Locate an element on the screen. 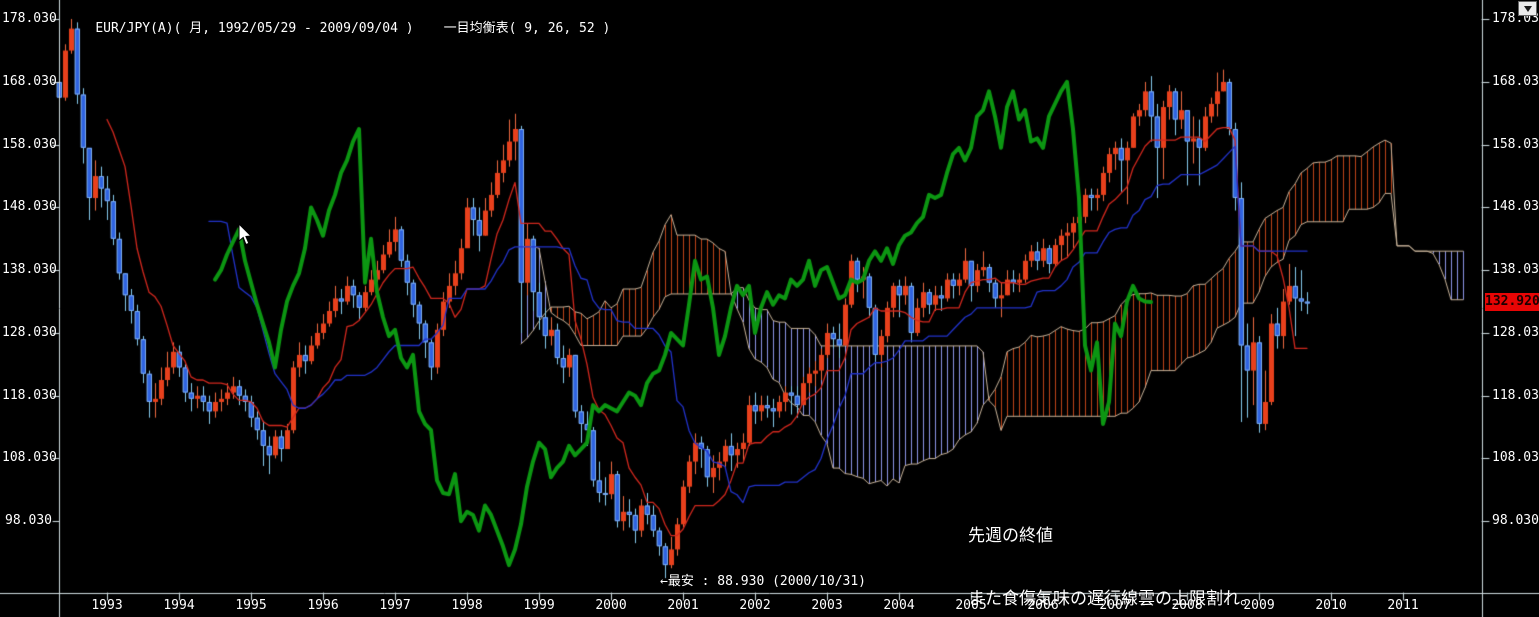  y-axis-label: 178.030 is located at coordinates (29, 18).